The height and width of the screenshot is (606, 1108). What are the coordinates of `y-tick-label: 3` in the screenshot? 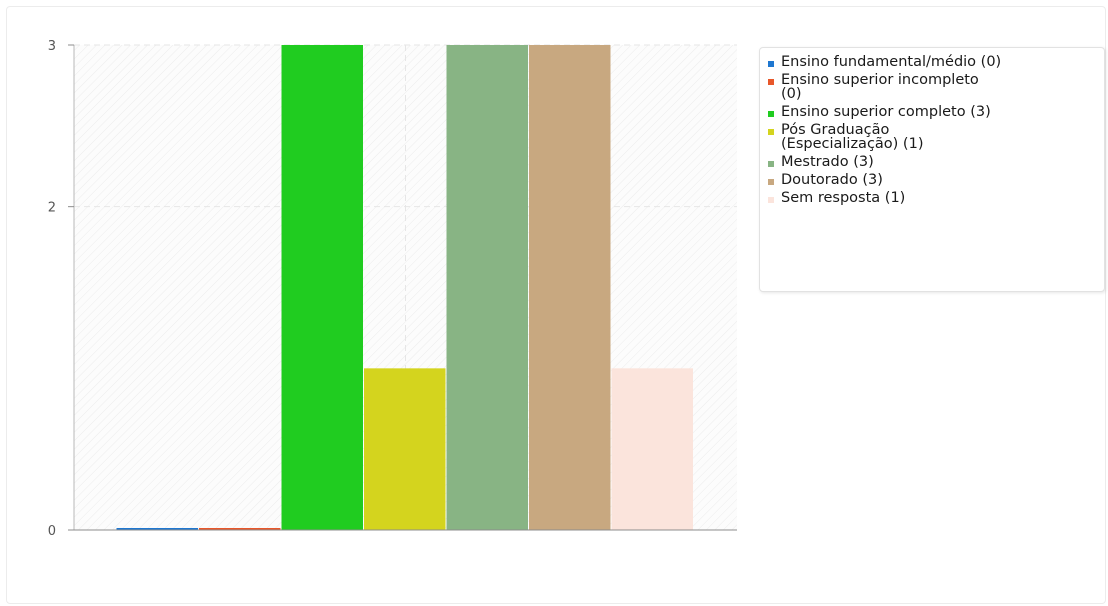 It's located at (52, 46).